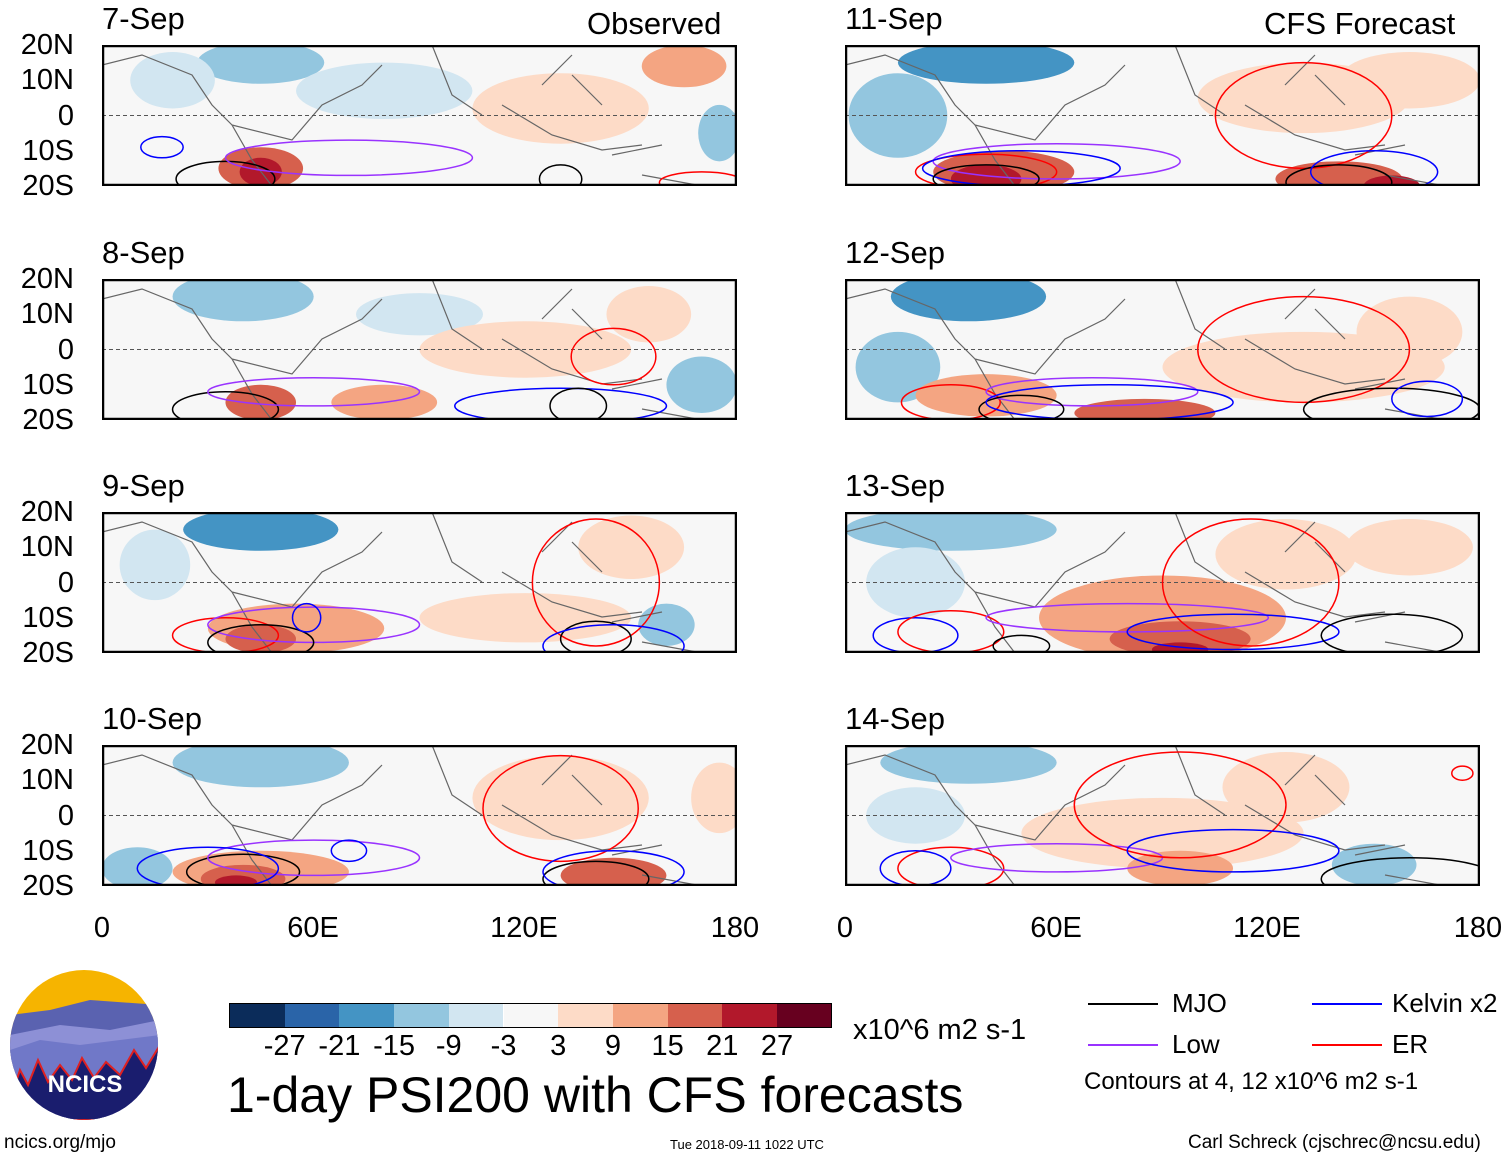 The height and width of the screenshot is (1159, 1510). What do you see at coordinates (777, 1046) in the screenshot?
I see `colorbar-label: 27` at bounding box center [777, 1046].